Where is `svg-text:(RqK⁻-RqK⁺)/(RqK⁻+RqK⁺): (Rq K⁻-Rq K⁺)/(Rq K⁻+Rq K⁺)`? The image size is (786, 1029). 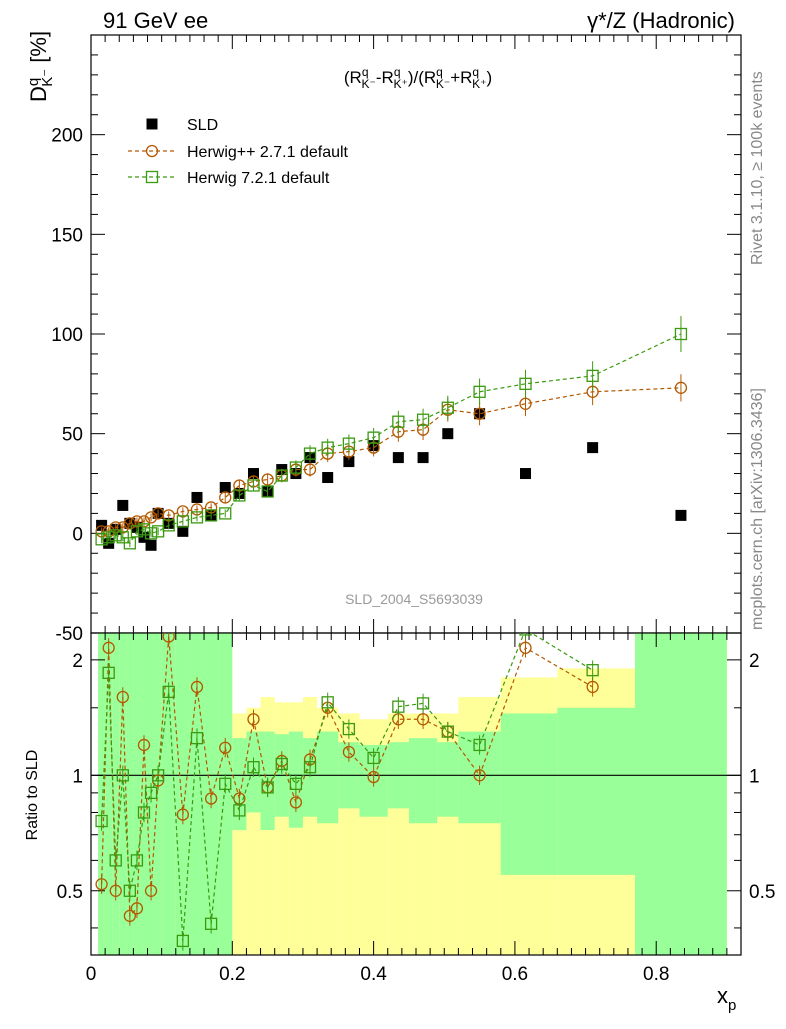 svg-text:(RqK⁻-RqK⁺)/(RqK⁻+RqK⁺): (Rq K⁻-Rq K⁺)/(Rq K⁻+Rq K⁺) is located at coordinates (418, 78).